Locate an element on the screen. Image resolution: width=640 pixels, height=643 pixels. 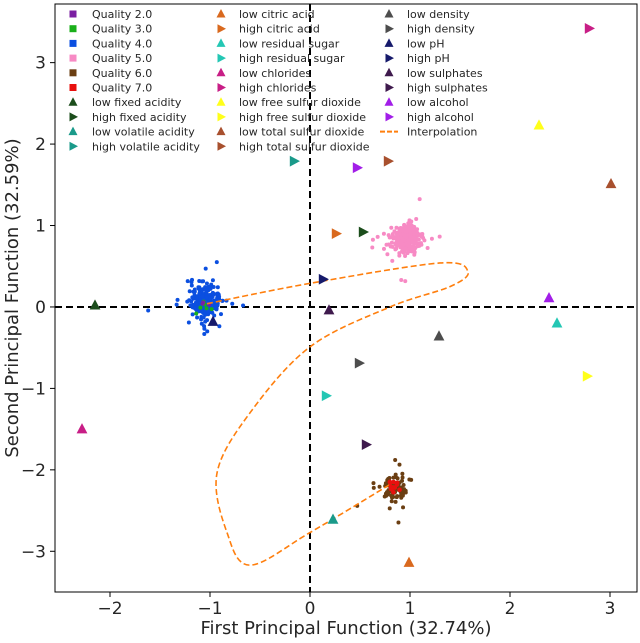
x-tick-label: −2 is located at coordinates (109, 609).